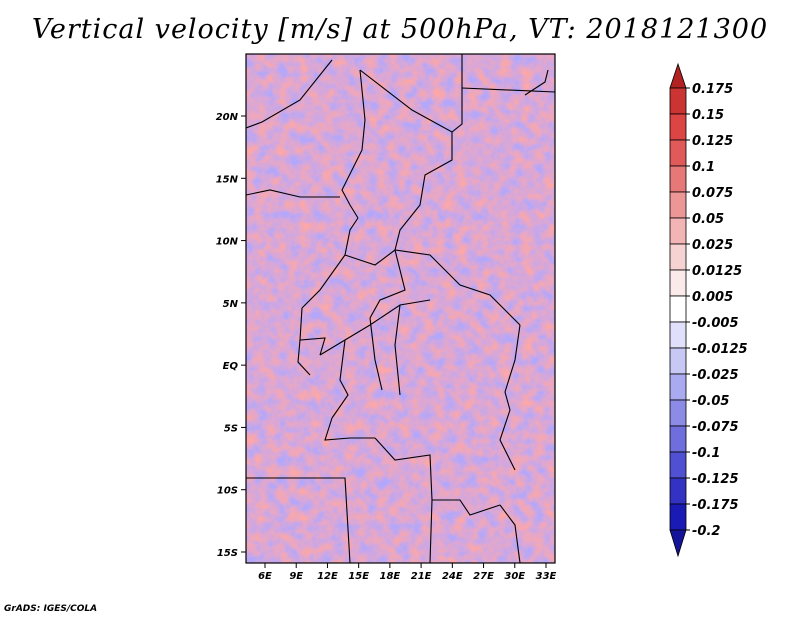 This screenshot has height=618, width=800. Describe the element at coordinates (712, 297) in the screenshot. I see `colorbar-label: 0.005` at that location.